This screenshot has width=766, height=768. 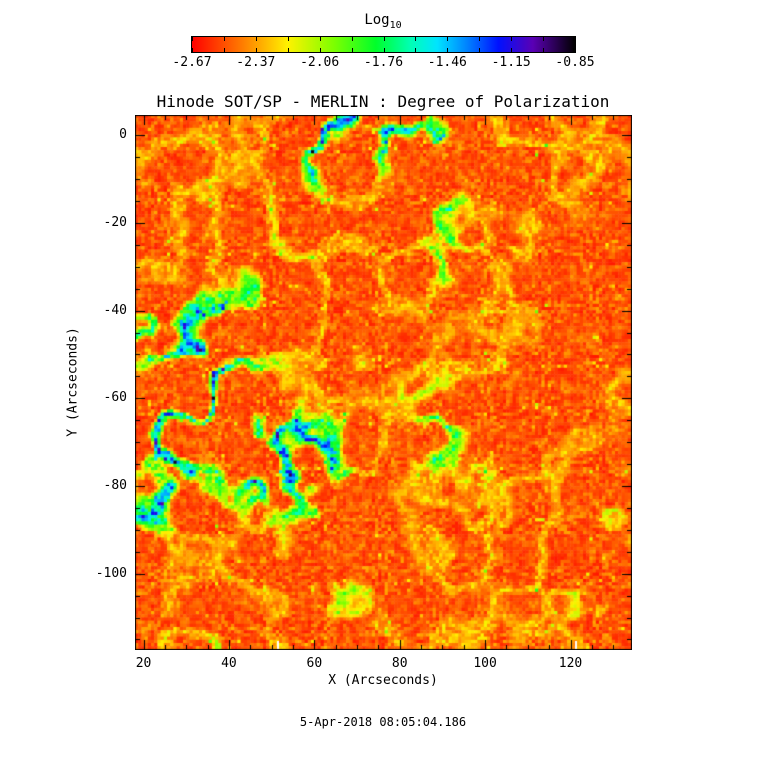 What do you see at coordinates (395, 25) in the screenshot?
I see `colorbar-title-subscript: 10` at bounding box center [395, 25].